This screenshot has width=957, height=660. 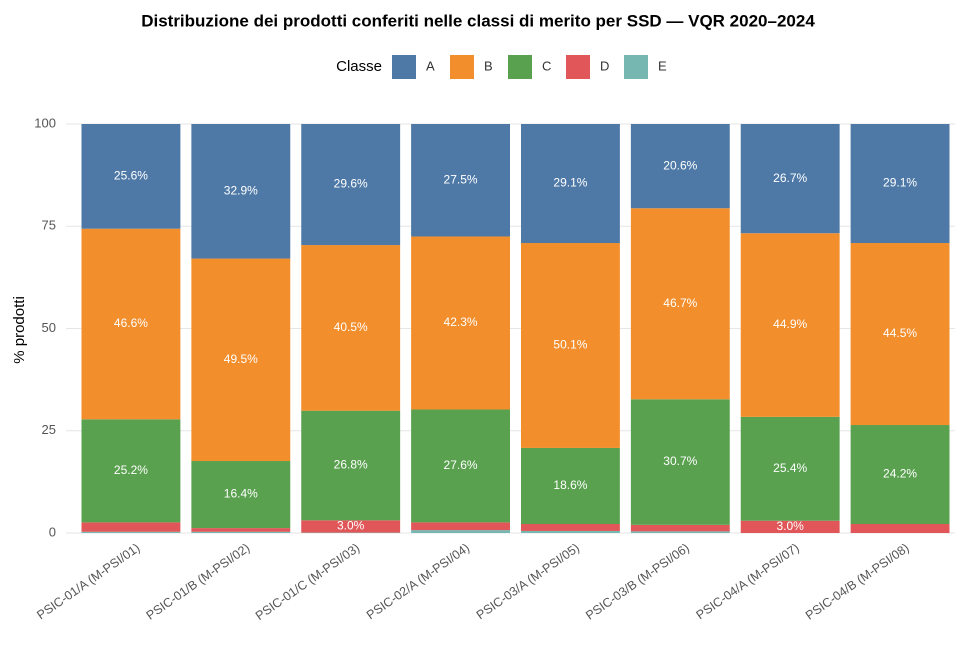 I want to click on y-axis-label: % prodotti, so click(x=19, y=330).